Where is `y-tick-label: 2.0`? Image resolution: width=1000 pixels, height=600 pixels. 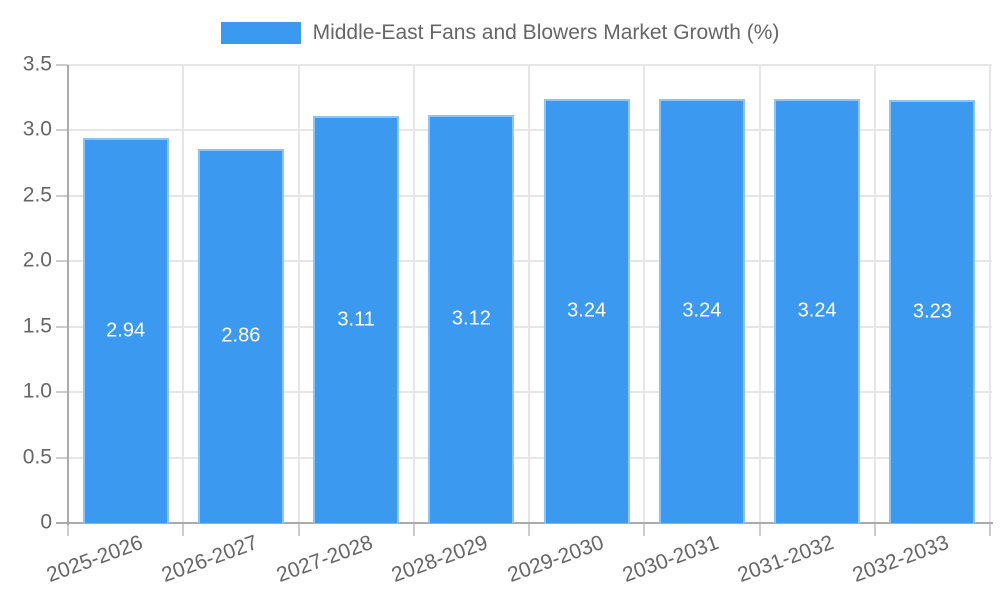
y-tick-label: 2.0 is located at coordinates (37, 260).